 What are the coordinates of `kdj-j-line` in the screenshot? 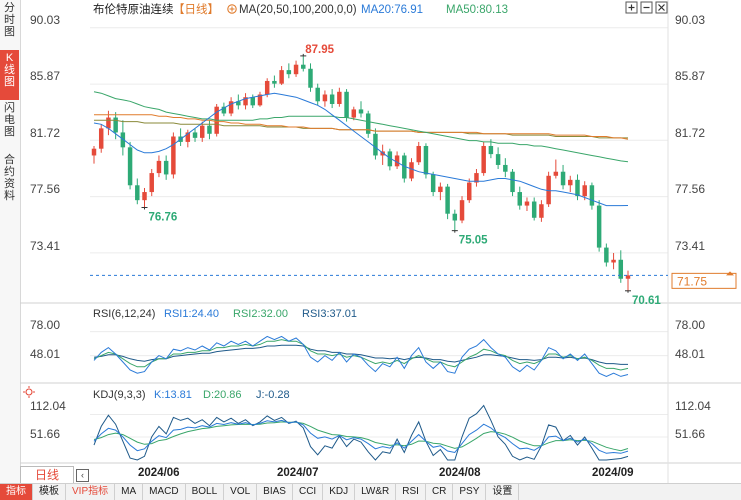 It's located at (361, 432).